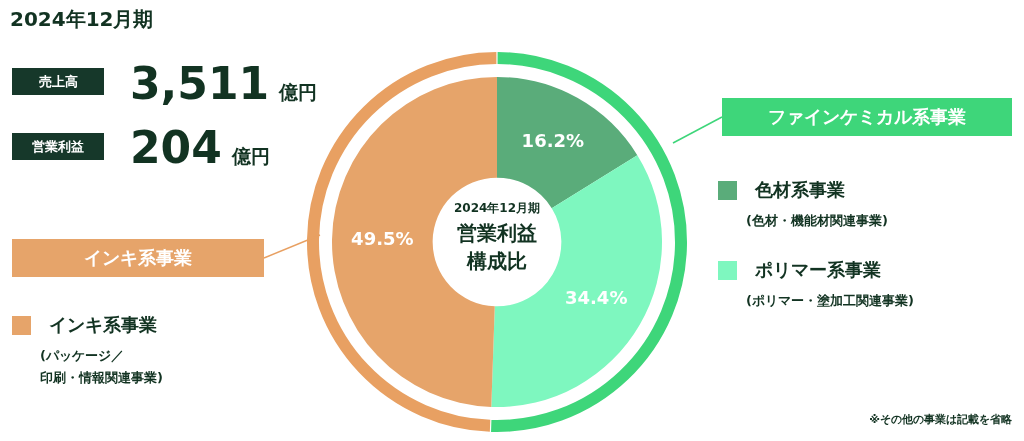 This screenshot has width=1024, height=441. Describe the element at coordinates (800, 190) in the screenshot. I see `legend-label: 色材系事業` at that location.